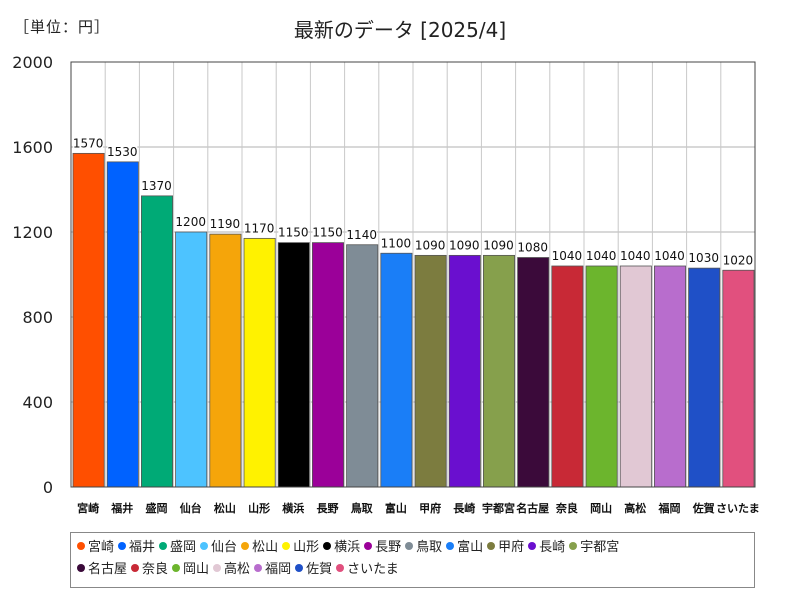  I want to click on x-tick-label: 高松, so click(635, 508).